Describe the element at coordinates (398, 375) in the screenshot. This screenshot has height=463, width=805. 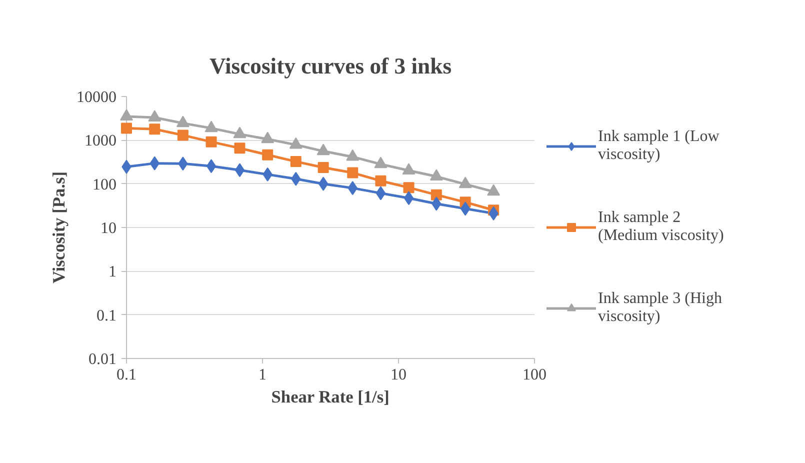
I see `x-tick-label: 10` at that location.